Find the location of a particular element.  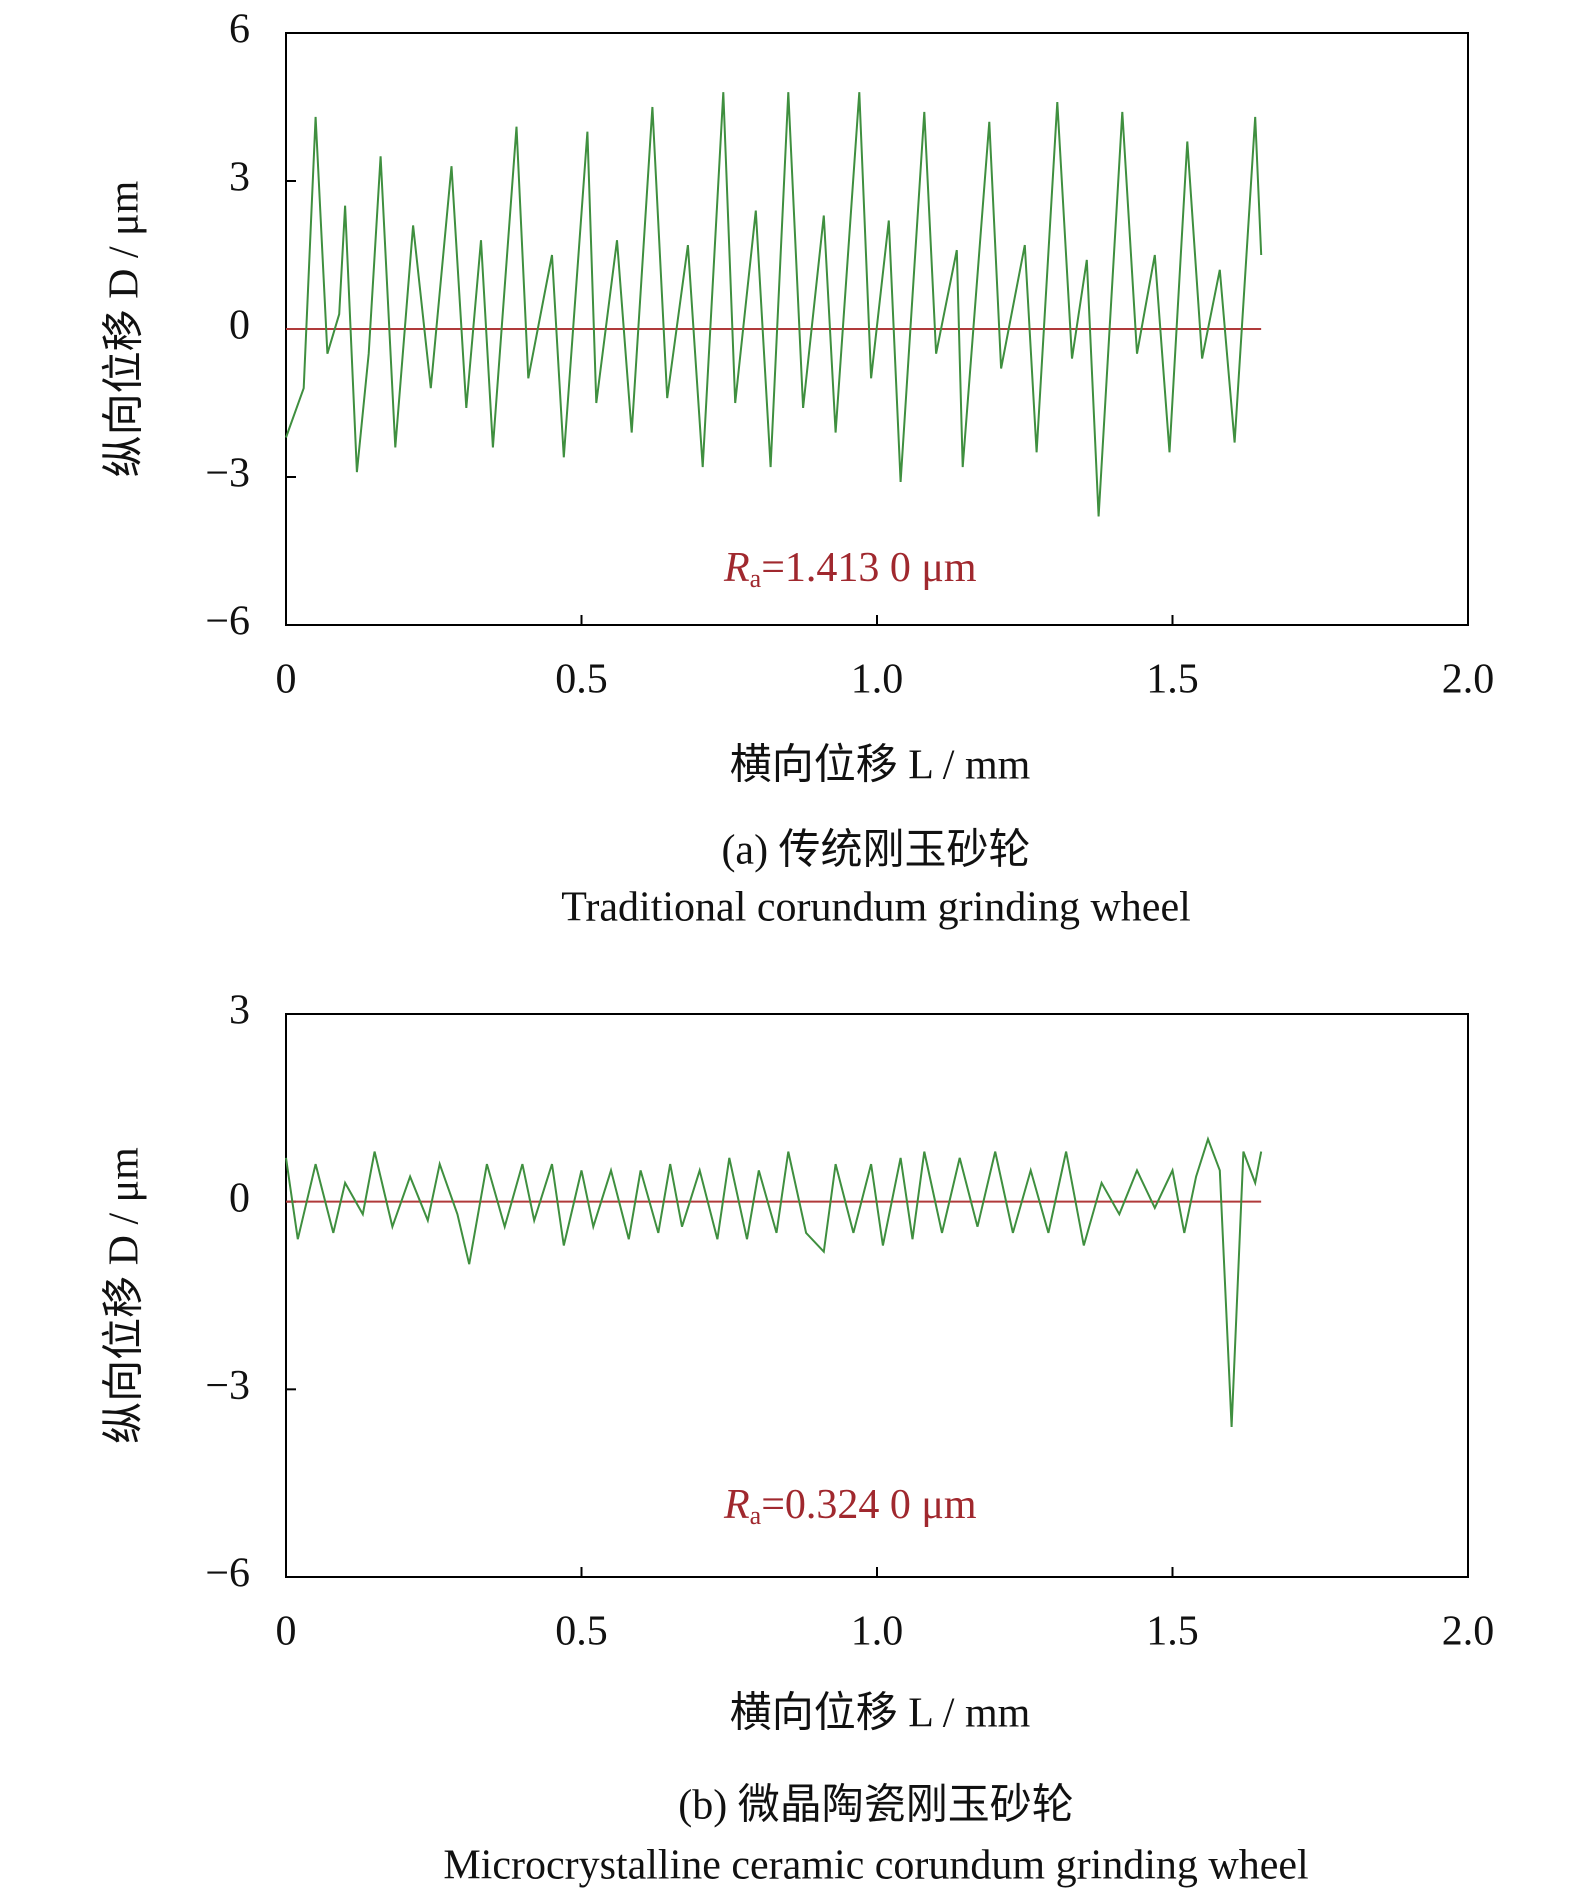

annotation: Ra=0.324 0 μm is located at coordinates (850, 1506).